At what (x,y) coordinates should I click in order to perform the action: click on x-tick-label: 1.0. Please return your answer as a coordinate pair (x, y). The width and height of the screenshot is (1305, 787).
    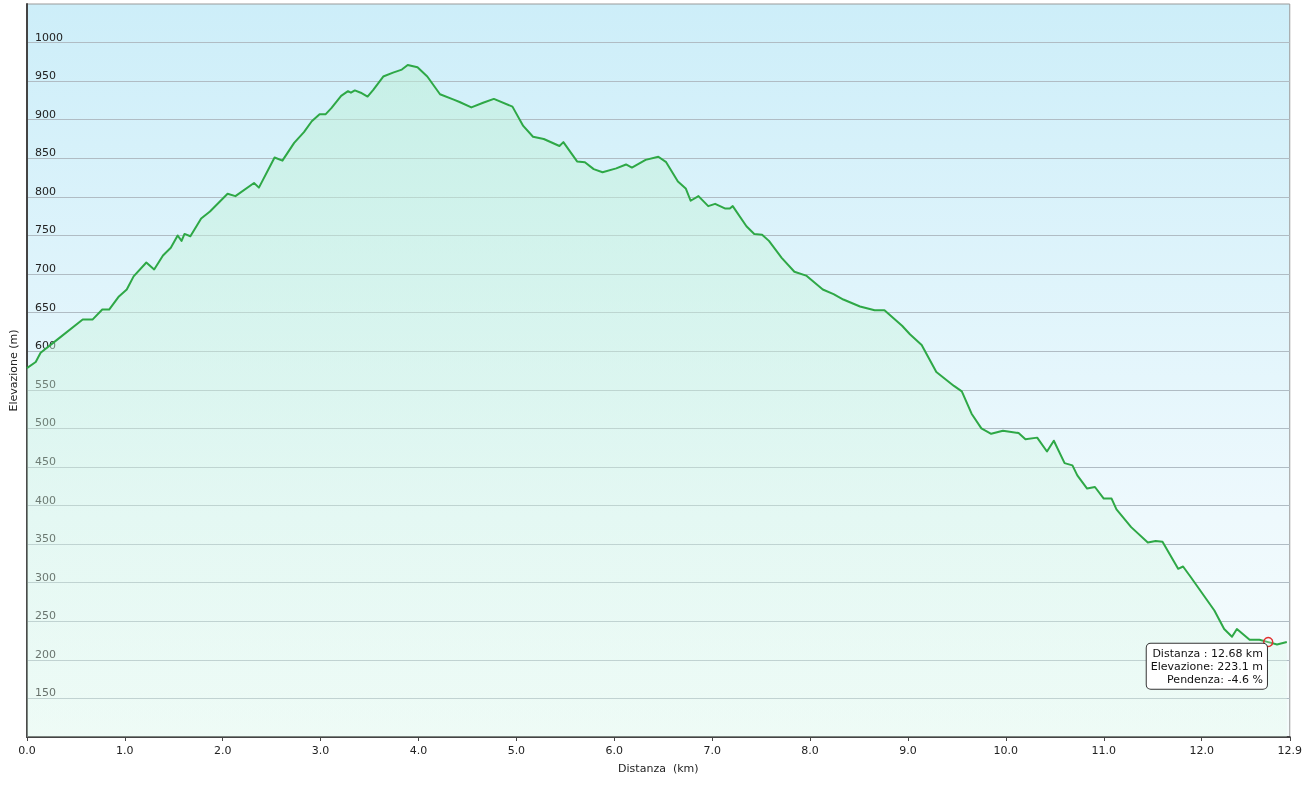
    Looking at the image, I should click on (125, 750).